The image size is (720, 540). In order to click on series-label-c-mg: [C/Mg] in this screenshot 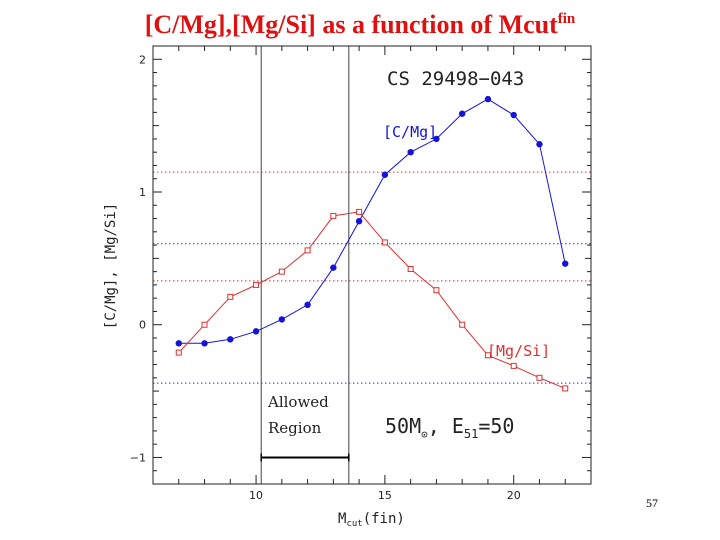, I will do `click(410, 132)`.